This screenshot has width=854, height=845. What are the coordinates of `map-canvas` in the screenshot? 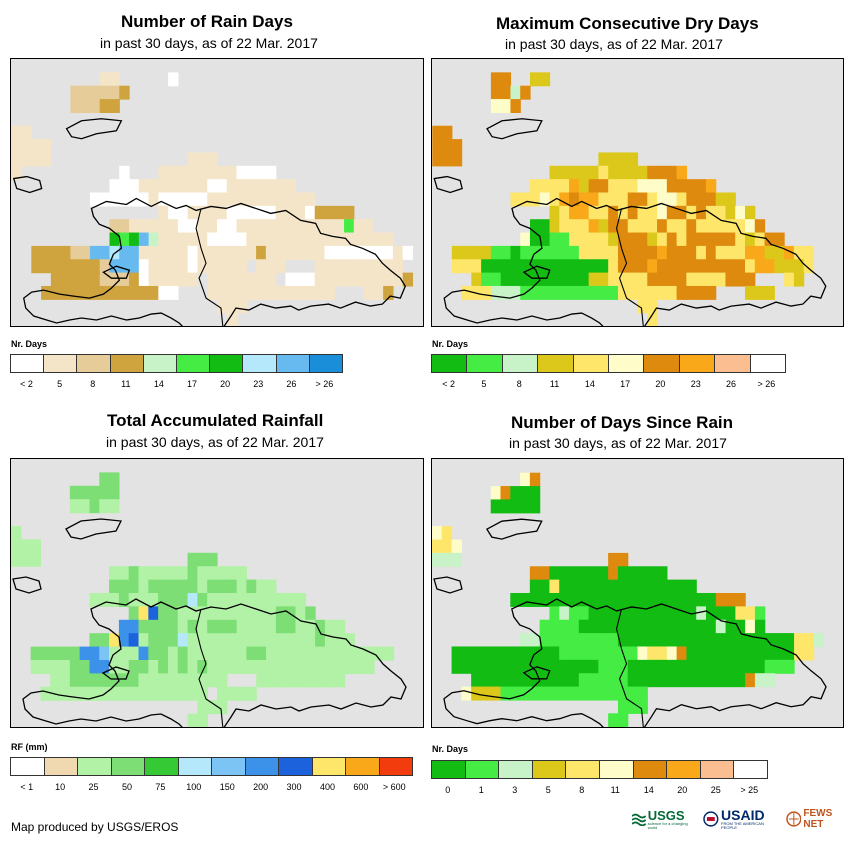 It's located at (629, 199).